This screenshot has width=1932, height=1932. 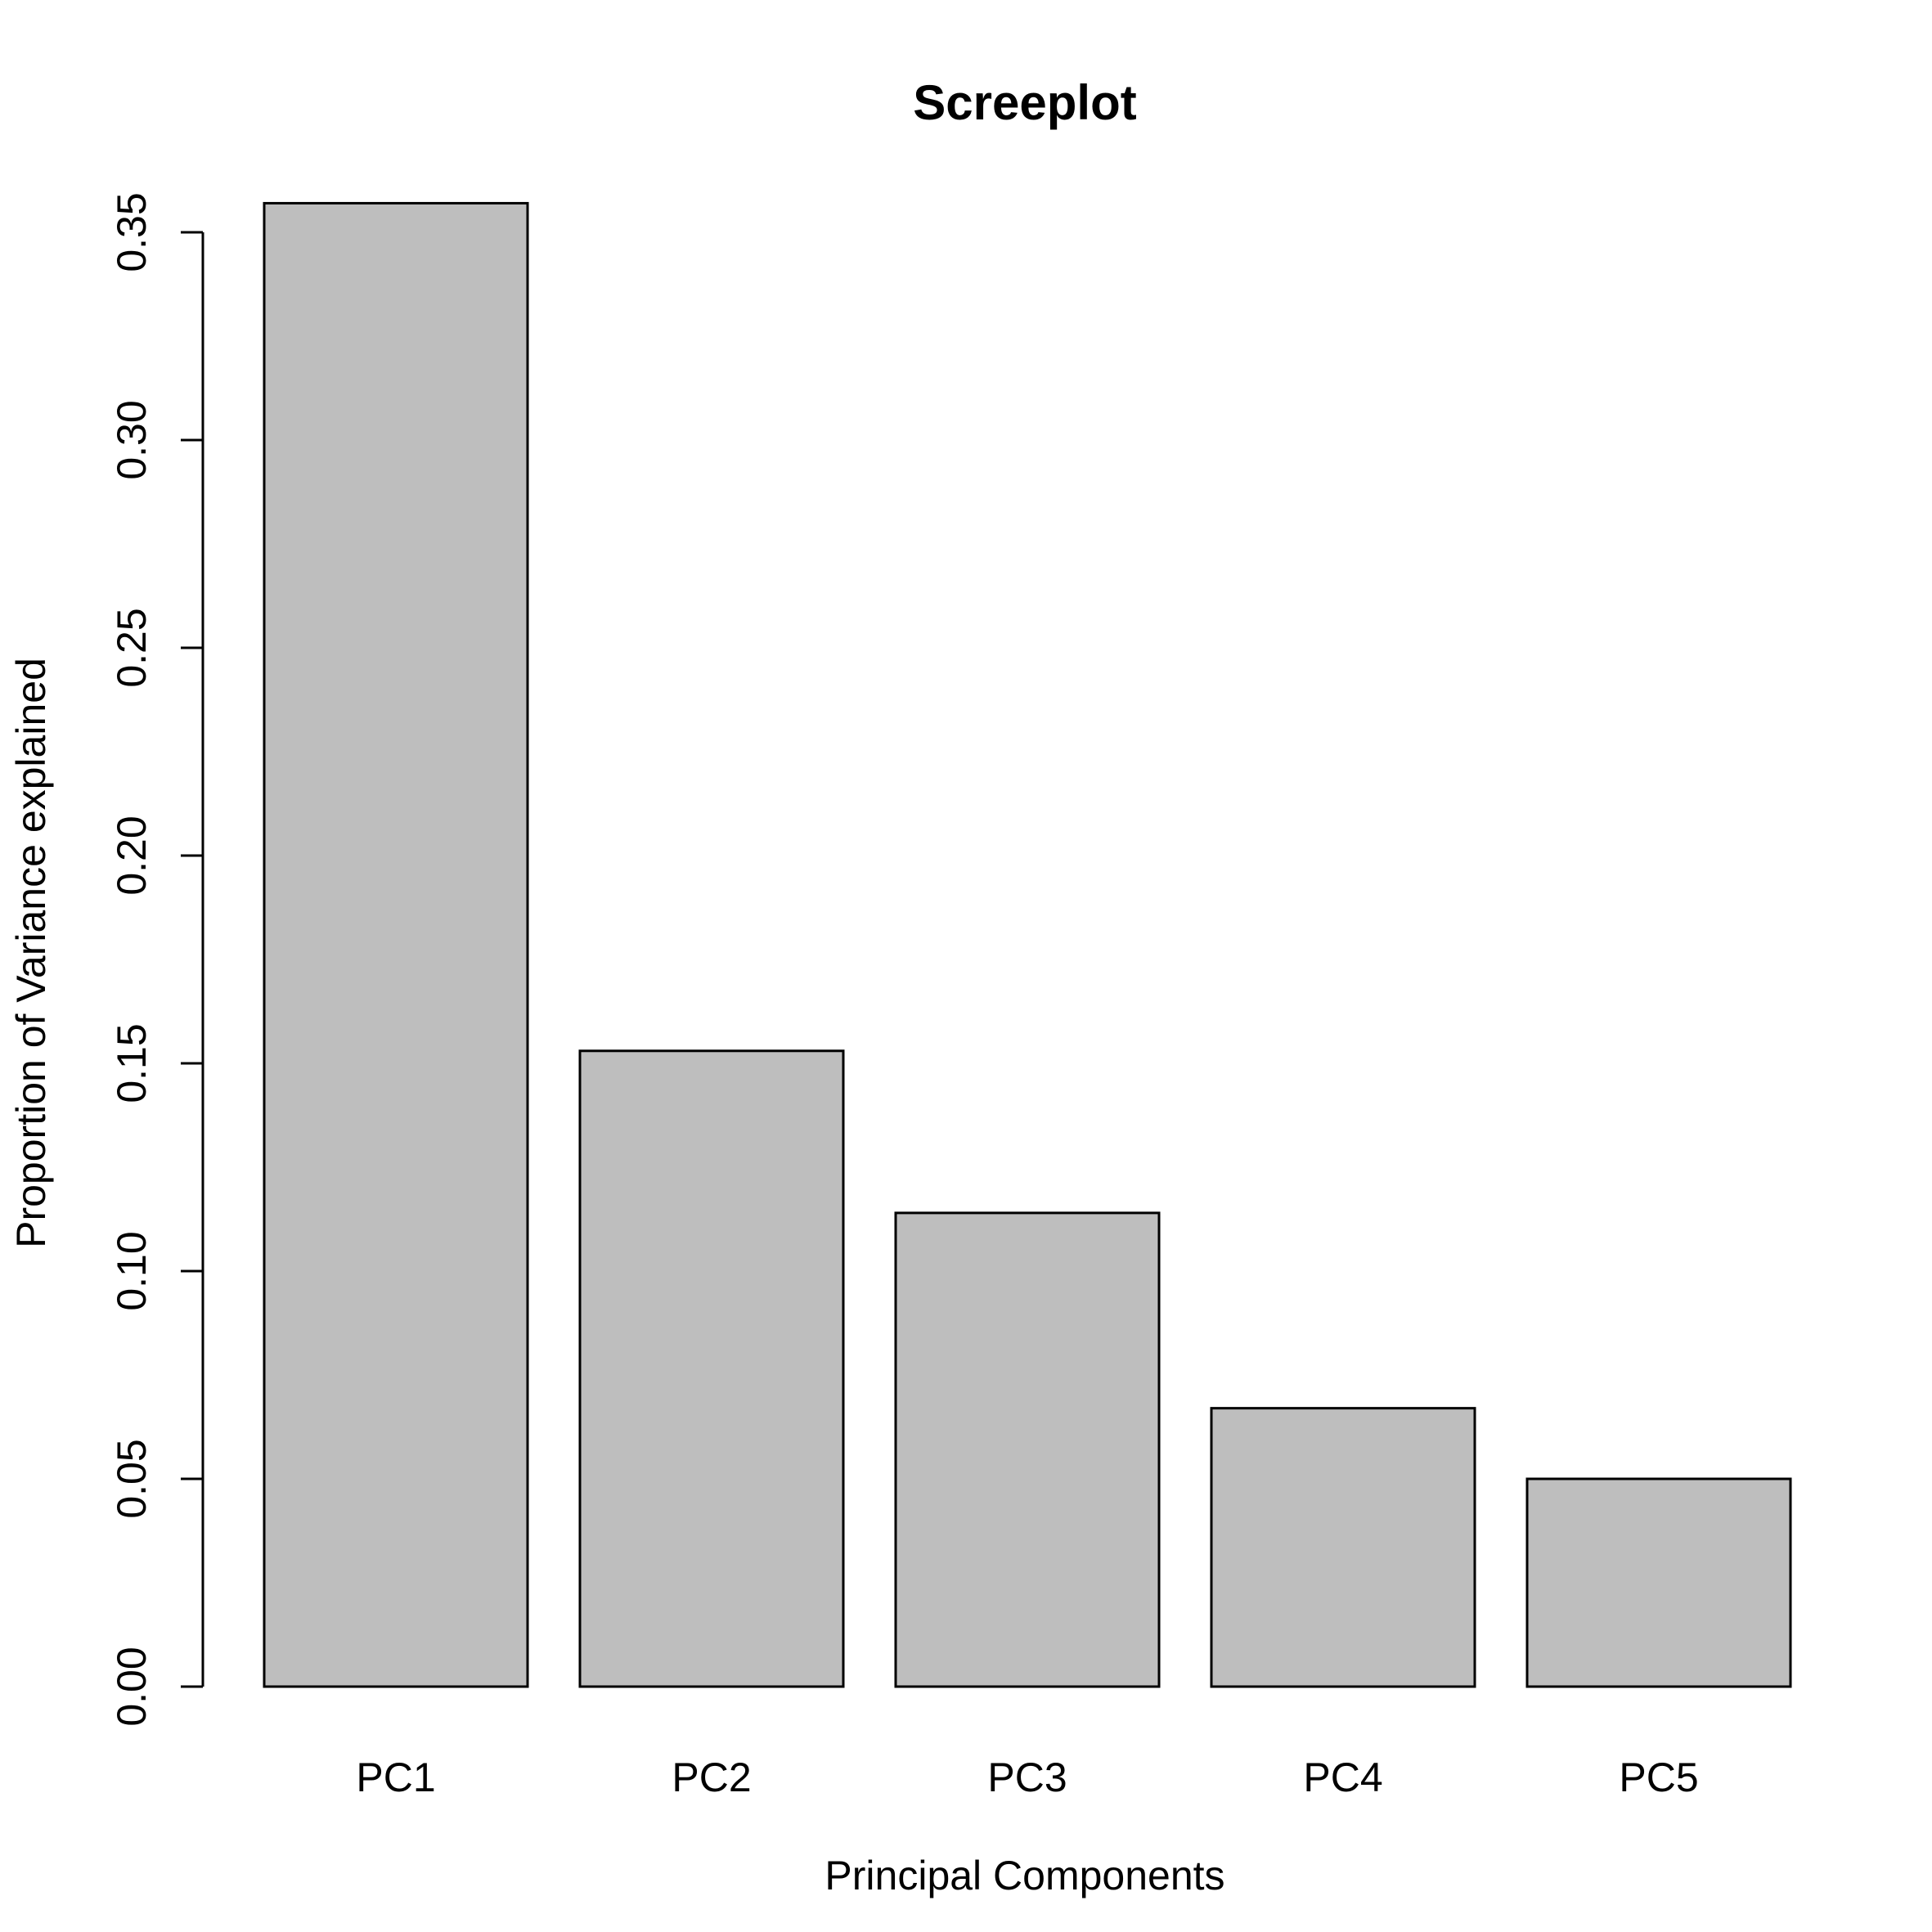 I want to click on x-category-label: PC3, so click(x=1027, y=1777).